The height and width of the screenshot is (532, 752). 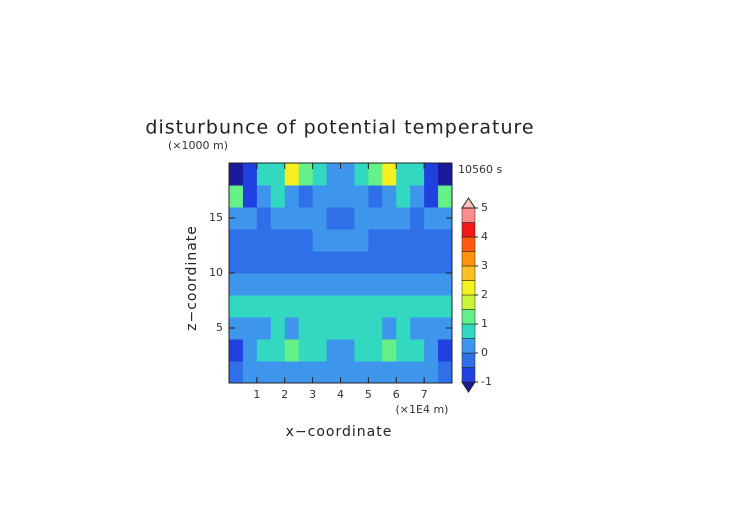 What do you see at coordinates (484, 207) in the screenshot?
I see `colorbar-tick-label: 5` at bounding box center [484, 207].